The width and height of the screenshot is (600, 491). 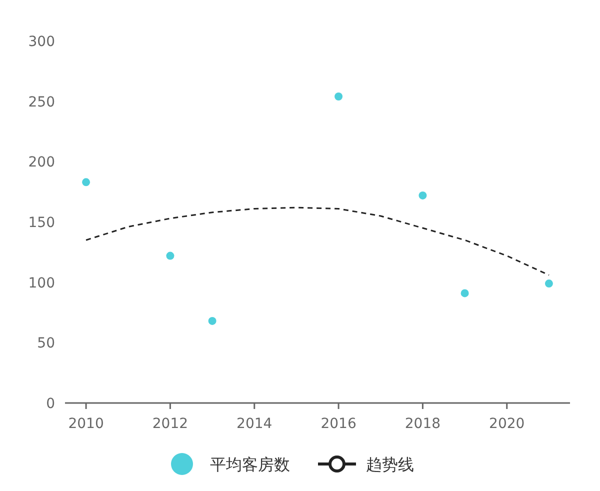 What do you see at coordinates (46, 344) in the screenshot?
I see `y-tick-label: 50` at bounding box center [46, 344].